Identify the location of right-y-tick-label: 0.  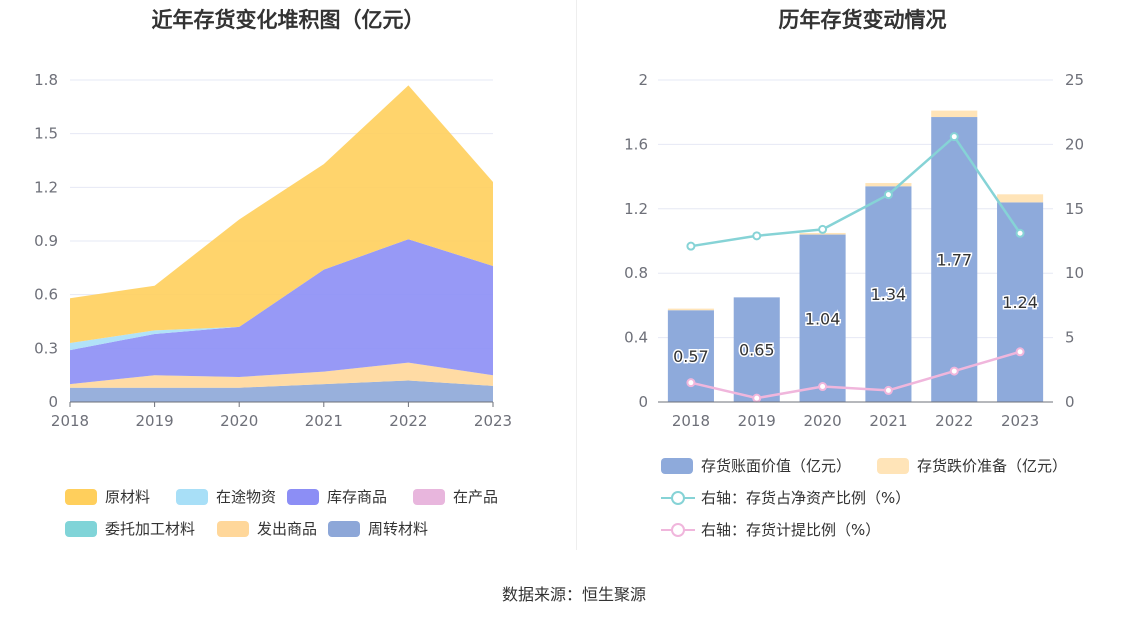
(1070, 402).